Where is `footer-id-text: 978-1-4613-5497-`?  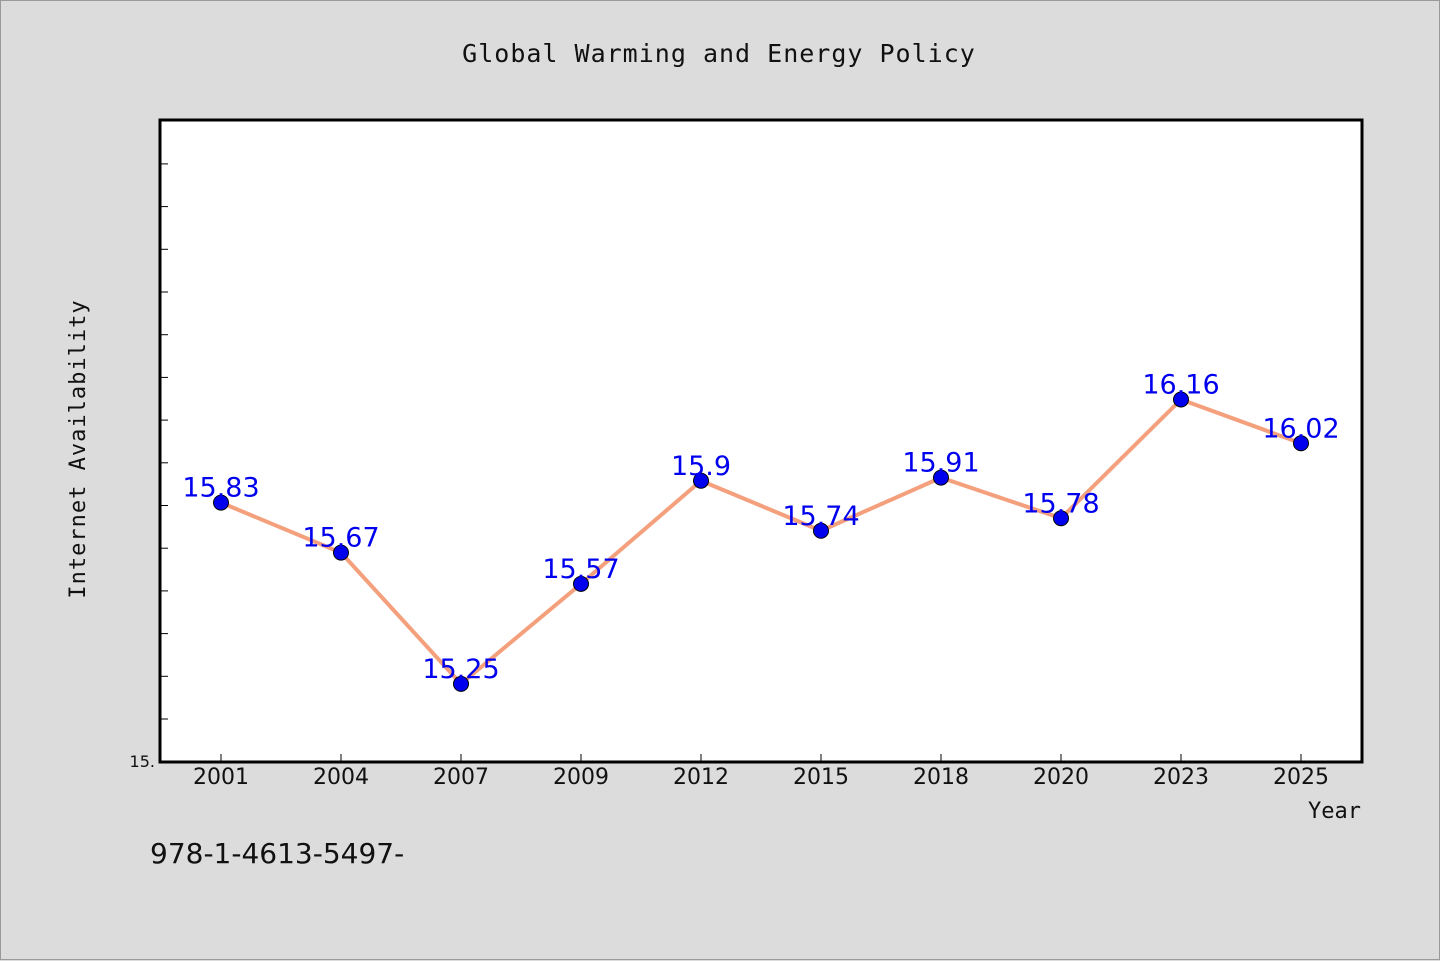 footer-id-text: 978-1-4613-5497- is located at coordinates (277, 853).